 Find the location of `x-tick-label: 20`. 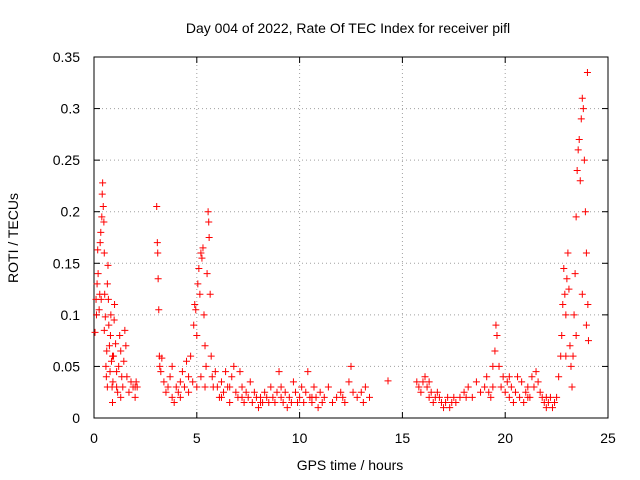

x-tick-label: 20 is located at coordinates (505, 438).